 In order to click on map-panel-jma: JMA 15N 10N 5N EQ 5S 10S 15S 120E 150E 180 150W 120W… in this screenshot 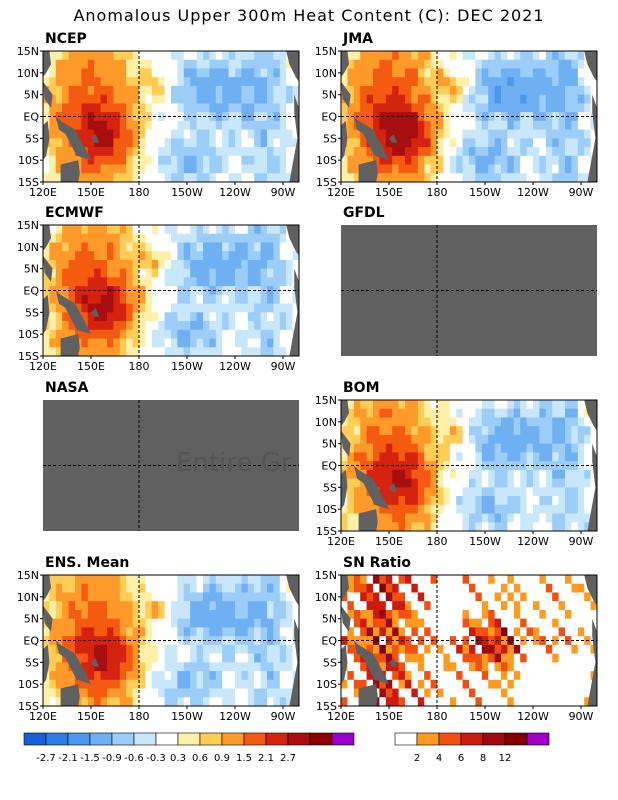, I will do `click(456, 116)`.